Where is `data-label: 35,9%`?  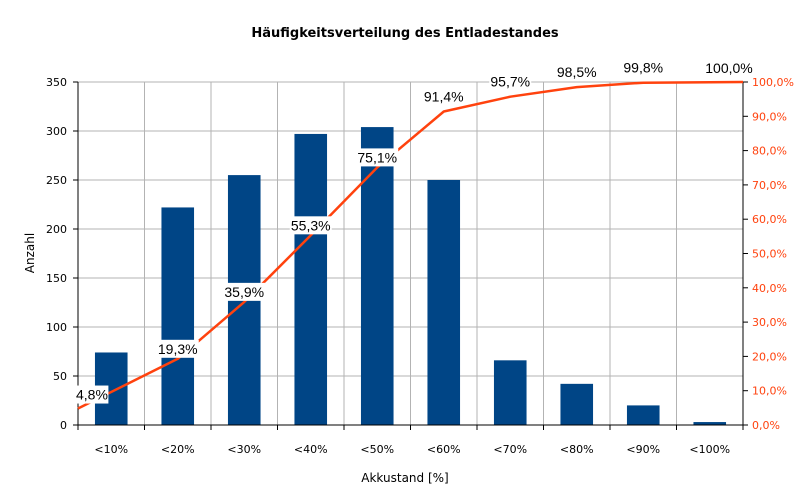 data-label: 35,9% is located at coordinates (244, 291).